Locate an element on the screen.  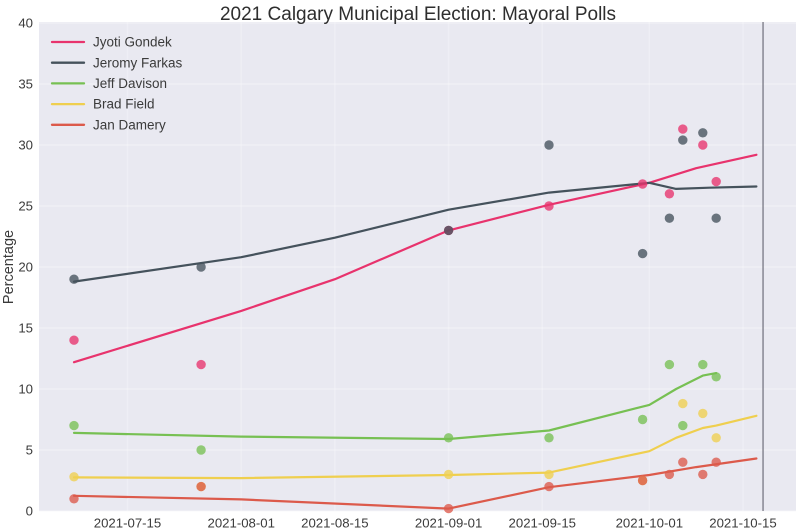
legend-label-jeff-davison: Jeff Davison is located at coordinates (130, 83).